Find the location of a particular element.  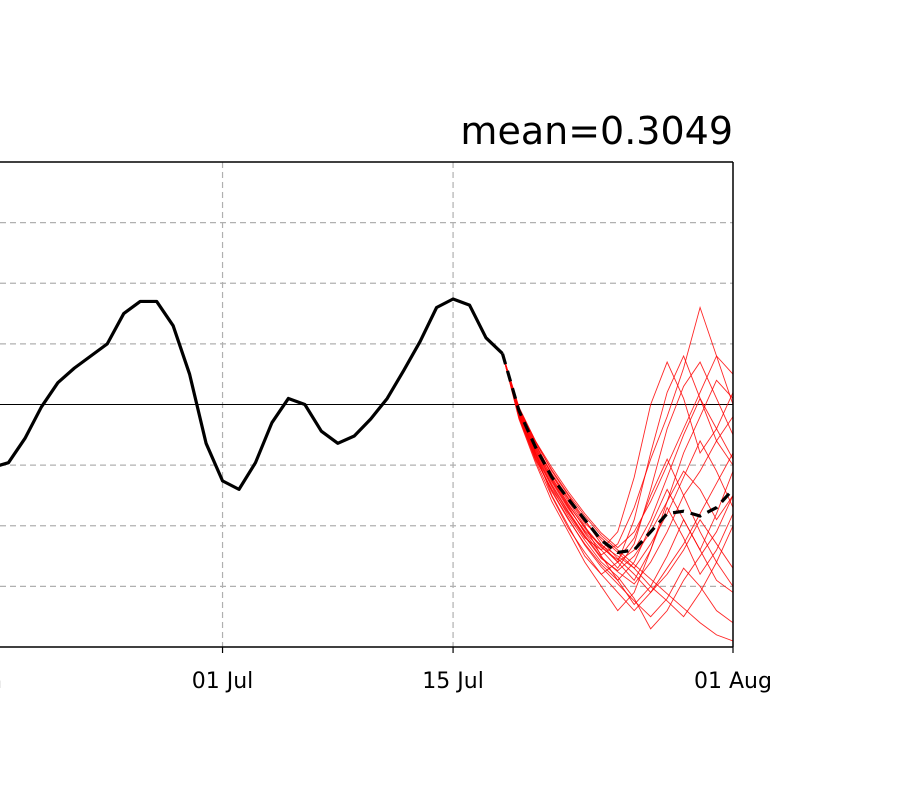

x-tick-label-partial: n is located at coordinates (1, 681).